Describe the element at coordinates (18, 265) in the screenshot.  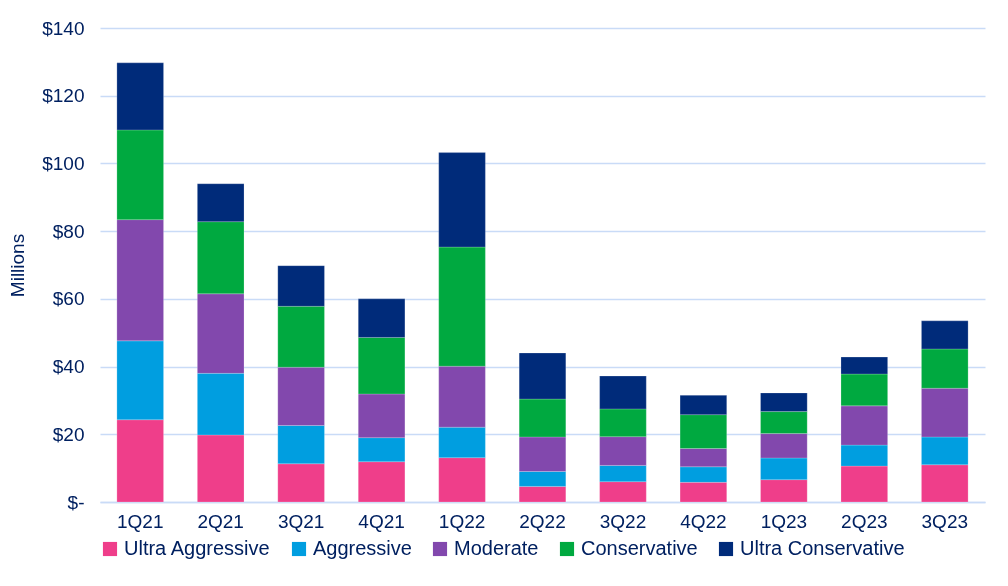
I see `y-axis-title: Millions` at that location.